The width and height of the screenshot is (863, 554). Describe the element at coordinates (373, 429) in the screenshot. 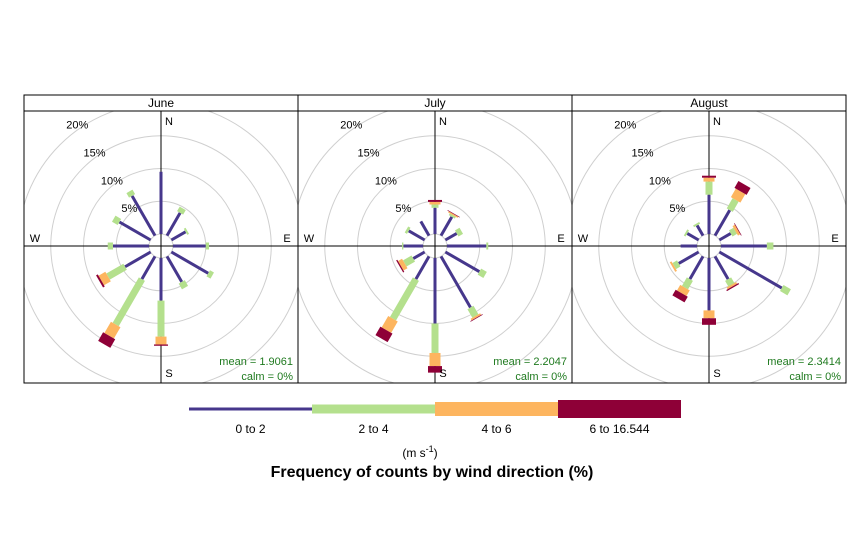

I see `legend-label-1: 2 to 4` at that location.